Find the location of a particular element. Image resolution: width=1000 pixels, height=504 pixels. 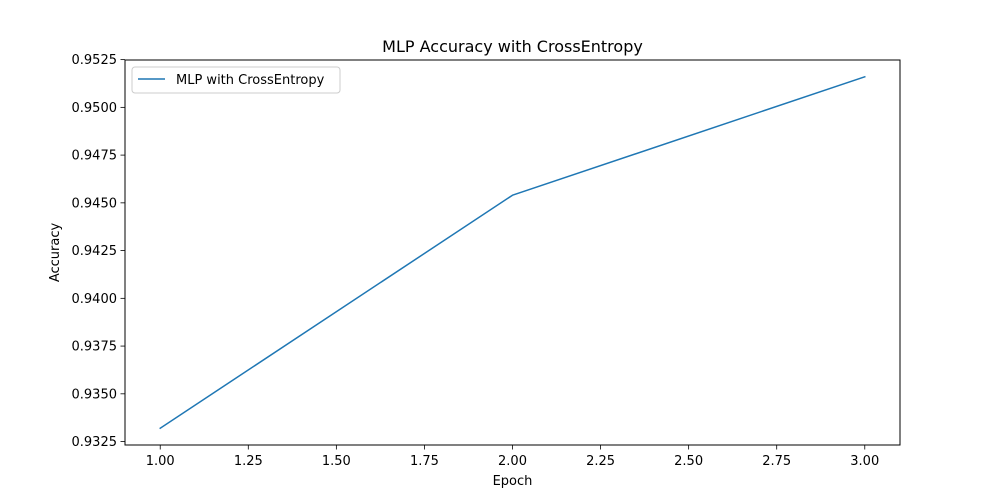

y-tick-label: 0.9425 is located at coordinates (95, 251).